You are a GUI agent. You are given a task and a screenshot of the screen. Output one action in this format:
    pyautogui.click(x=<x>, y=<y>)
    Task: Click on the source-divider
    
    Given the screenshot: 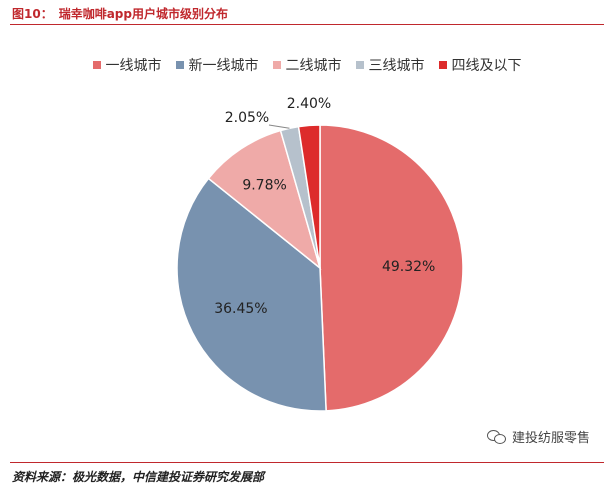 What is the action you would take?
    pyautogui.click(x=307, y=462)
    